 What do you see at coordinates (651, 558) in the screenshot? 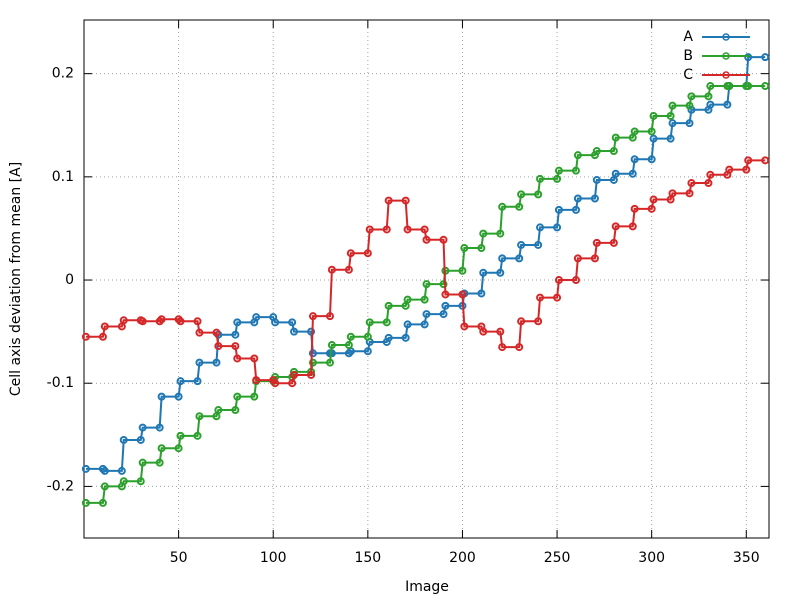
I see `x-tick-label: 300` at bounding box center [651, 558].